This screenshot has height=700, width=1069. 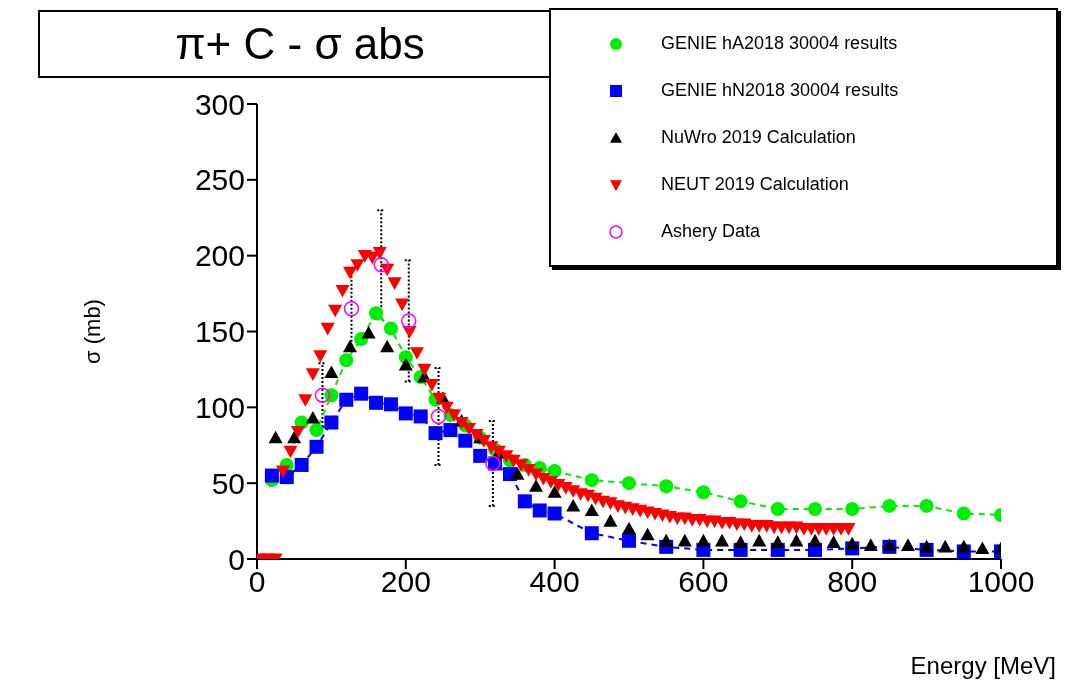 I want to click on y-tick-label: 200, so click(x=219, y=256).